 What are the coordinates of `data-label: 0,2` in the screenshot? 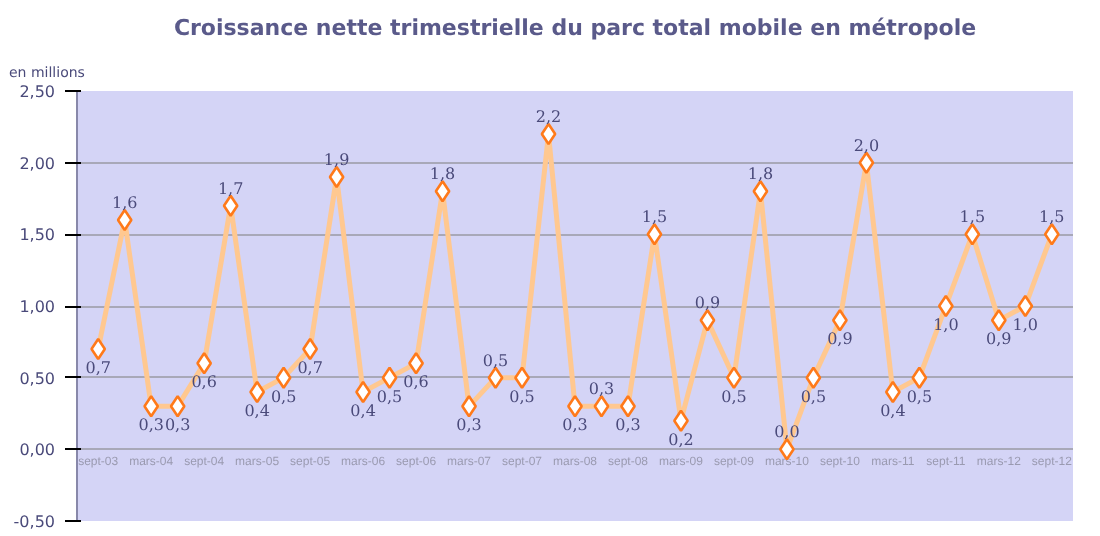 It's located at (681, 439).